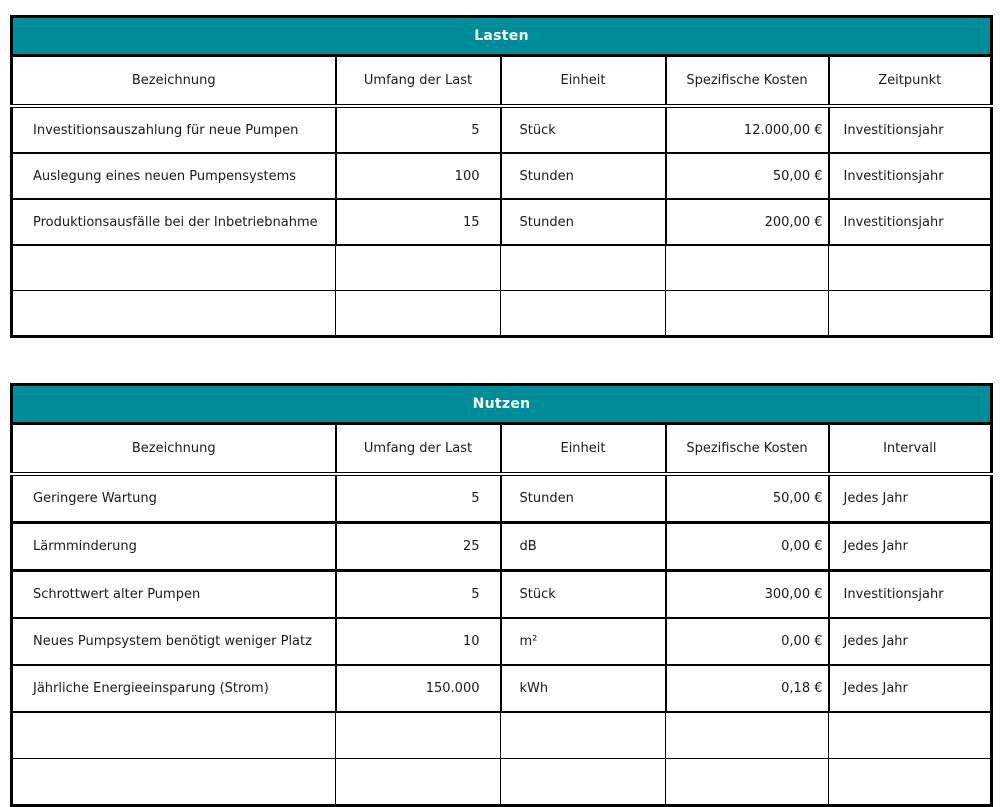 This screenshot has height=807, width=1000. What do you see at coordinates (747, 688) in the screenshot?
I see `cell-kosten: 0,18 €` at bounding box center [747, 688].